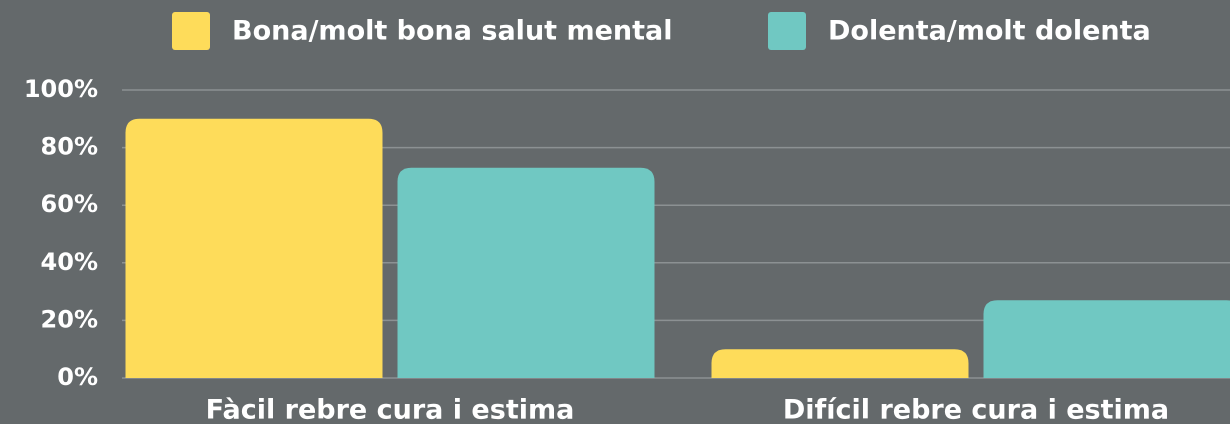  Describe the element at coordinates (69, 147) in the screenshot. I see `y-tick-label: 80%` at that location.